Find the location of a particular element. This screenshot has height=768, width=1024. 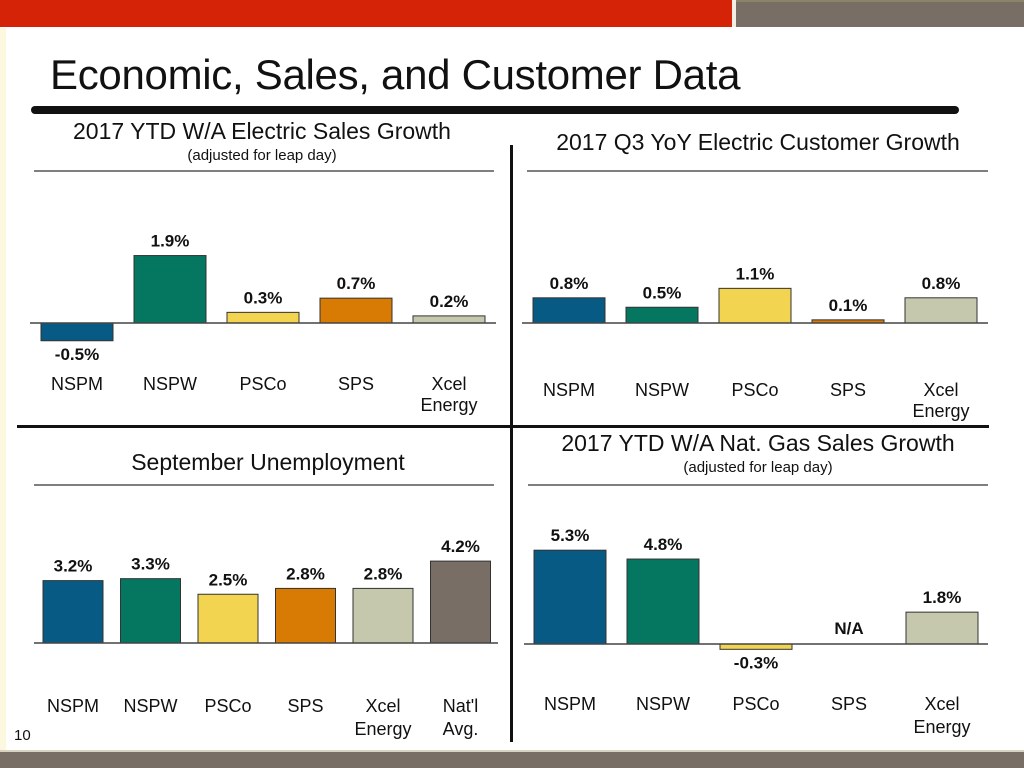

category-label: Nat'l is located at coordinates (460, 706).